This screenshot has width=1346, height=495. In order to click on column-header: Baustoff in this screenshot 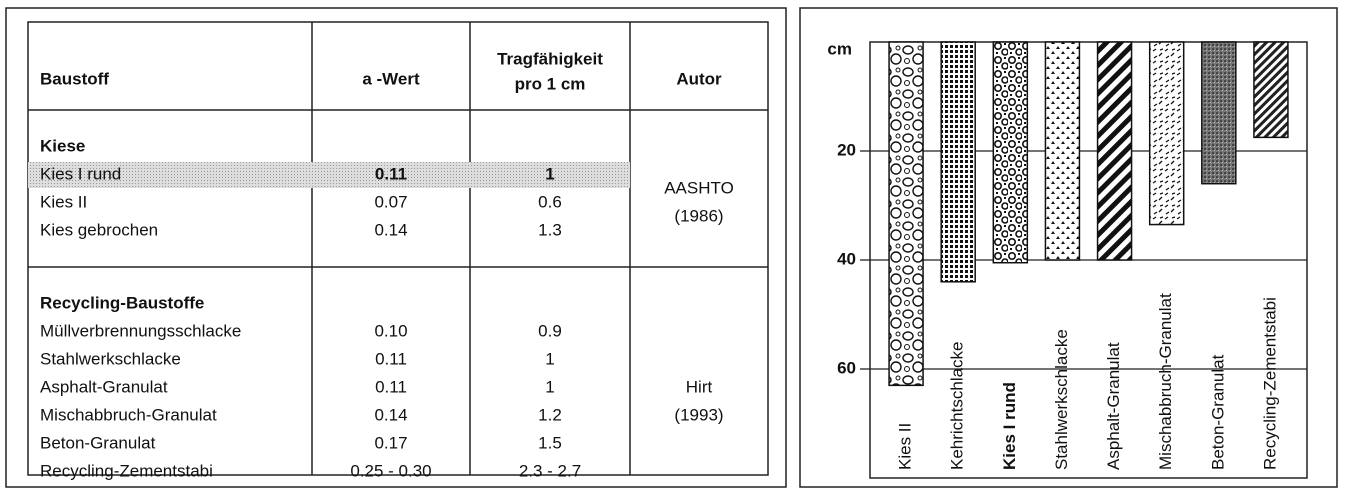, I will do `click(74, 78)`.